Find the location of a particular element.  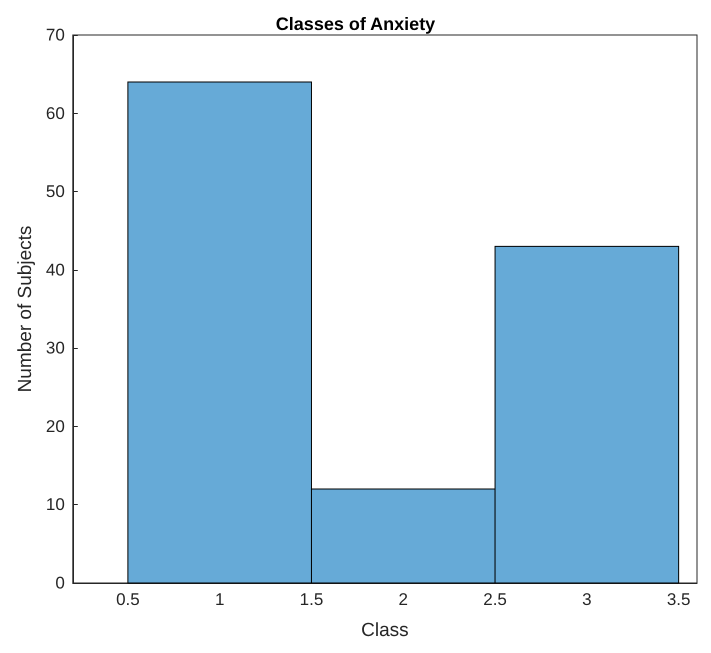

y-tick-label: 10 is located at coordinates (55, 504).